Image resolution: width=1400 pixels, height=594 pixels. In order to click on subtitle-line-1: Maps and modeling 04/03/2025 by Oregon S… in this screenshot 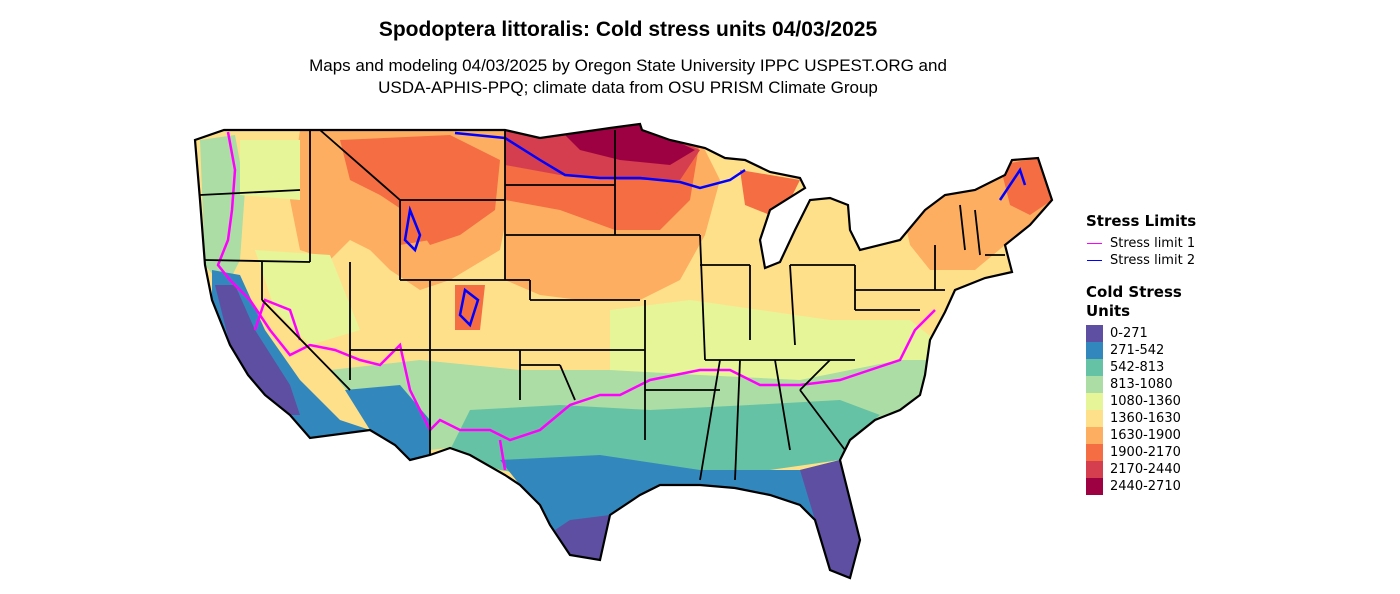, I will do `click(628, 65)`.